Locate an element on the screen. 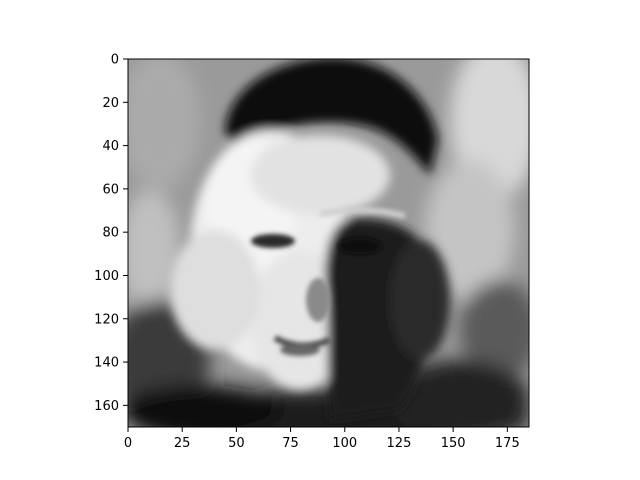 Image resolution: width=640 pixels, height=480 pixels. y-tick-label: 40 is located at coordinates (110, 146).